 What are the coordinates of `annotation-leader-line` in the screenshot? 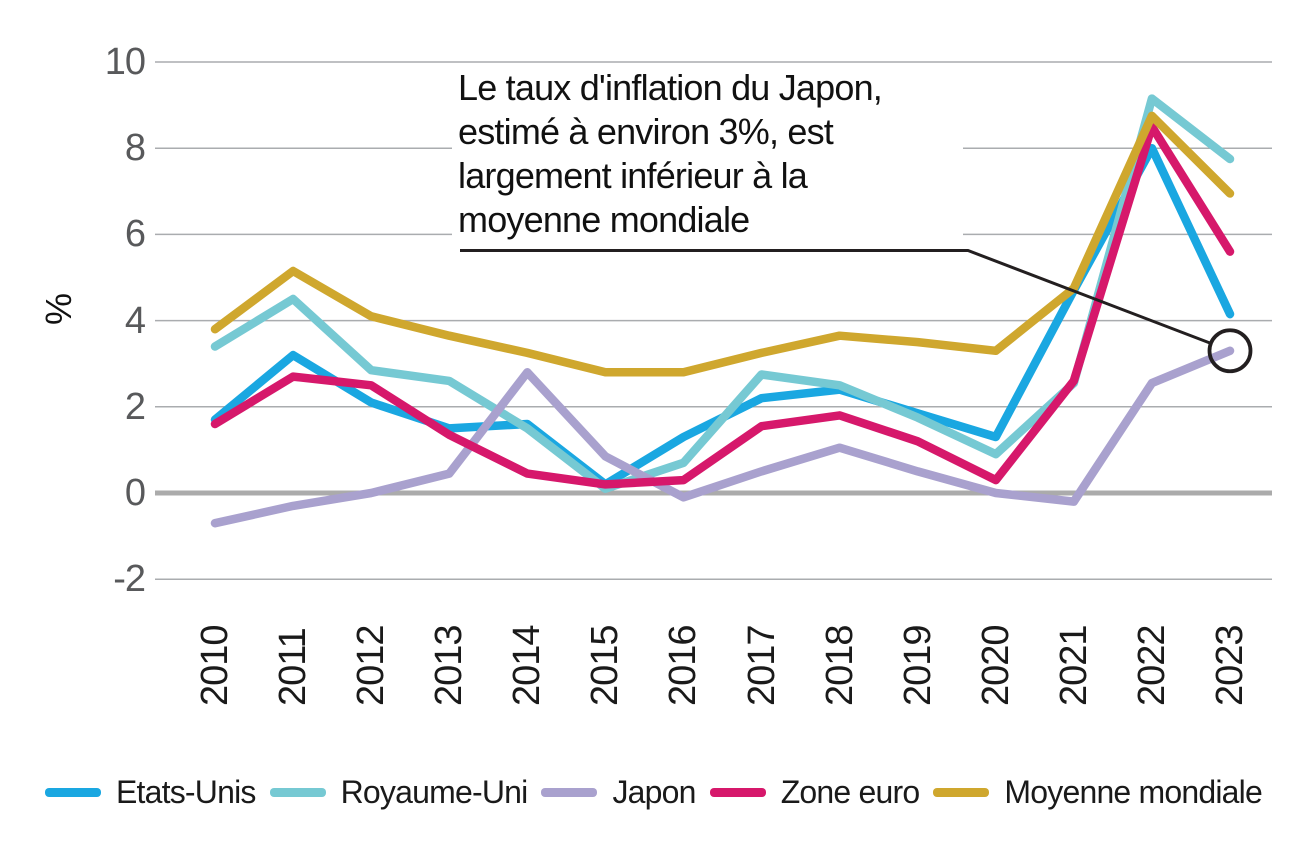 It's located at (836, 297).